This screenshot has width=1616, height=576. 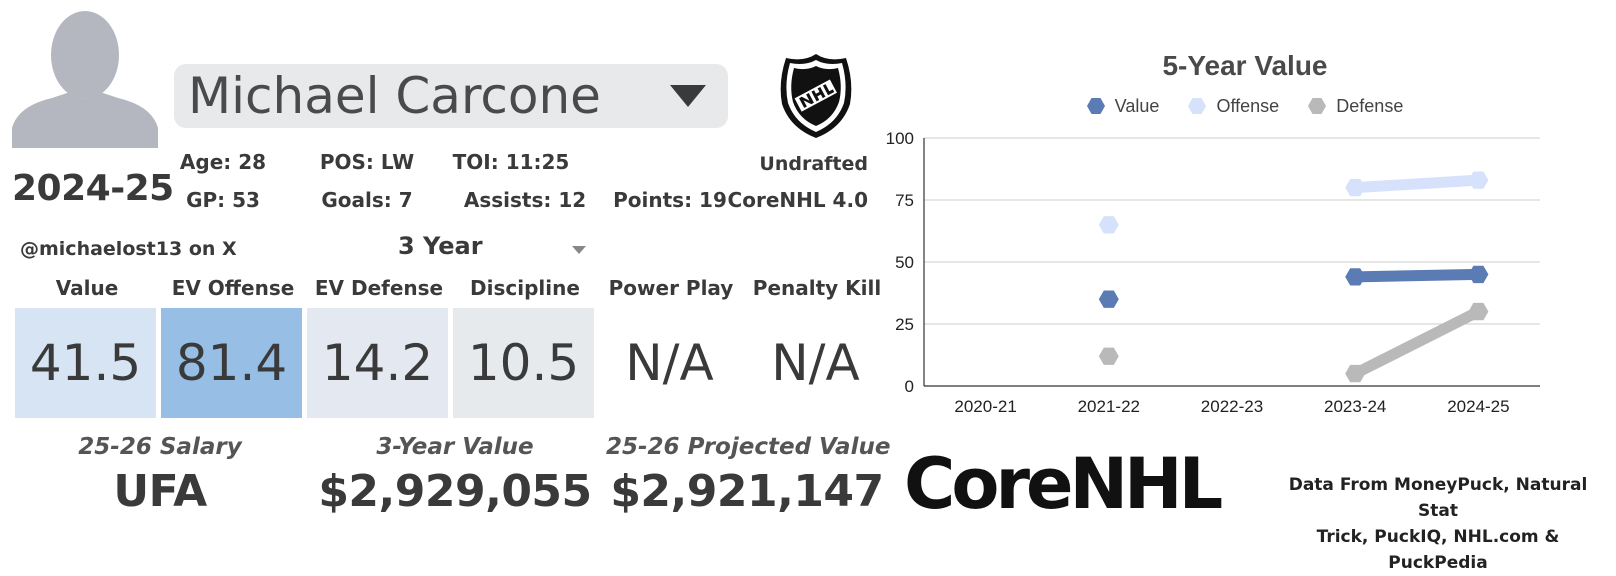 I want to click on player-name: Michael Carcone, so click(x=394, y=96).